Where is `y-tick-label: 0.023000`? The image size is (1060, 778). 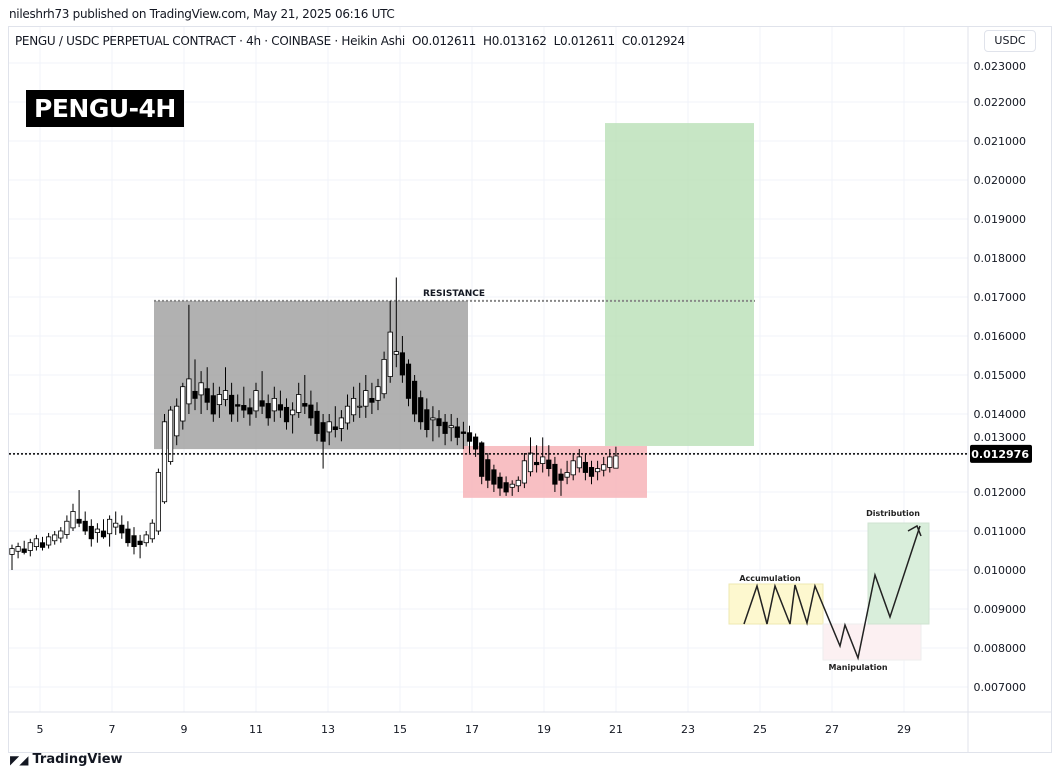 y-tick-label: 0.023000 is located at coordinates (1000, 66).